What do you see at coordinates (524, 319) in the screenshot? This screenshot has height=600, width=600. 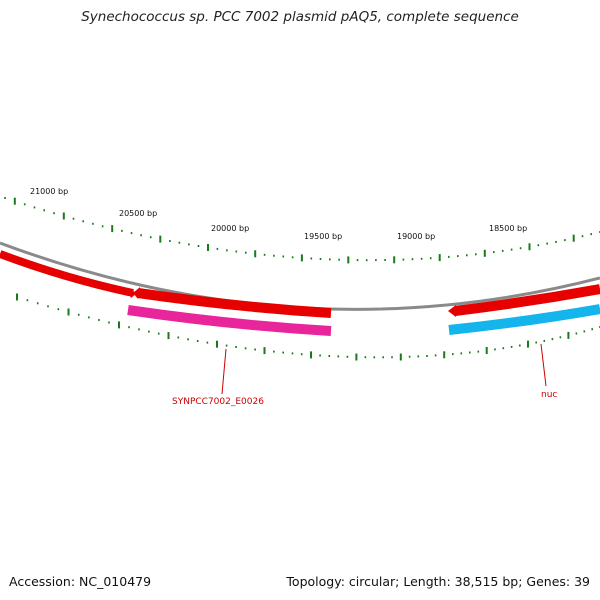 I see `gene-nuc` at bounding box center [524, 319].